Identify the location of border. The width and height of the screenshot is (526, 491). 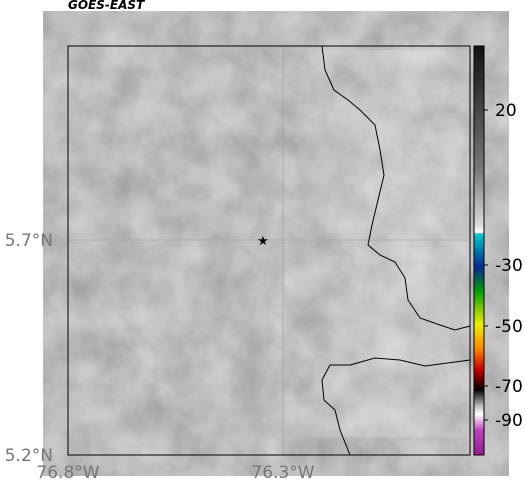
(396, 406).